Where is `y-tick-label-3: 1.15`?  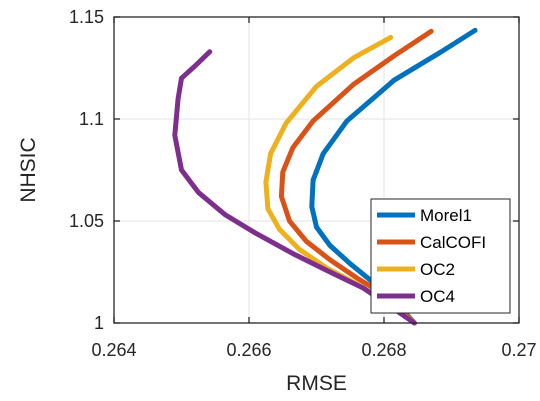 y-tick-label-3: 1.15 is located at coordinates (86, 17).